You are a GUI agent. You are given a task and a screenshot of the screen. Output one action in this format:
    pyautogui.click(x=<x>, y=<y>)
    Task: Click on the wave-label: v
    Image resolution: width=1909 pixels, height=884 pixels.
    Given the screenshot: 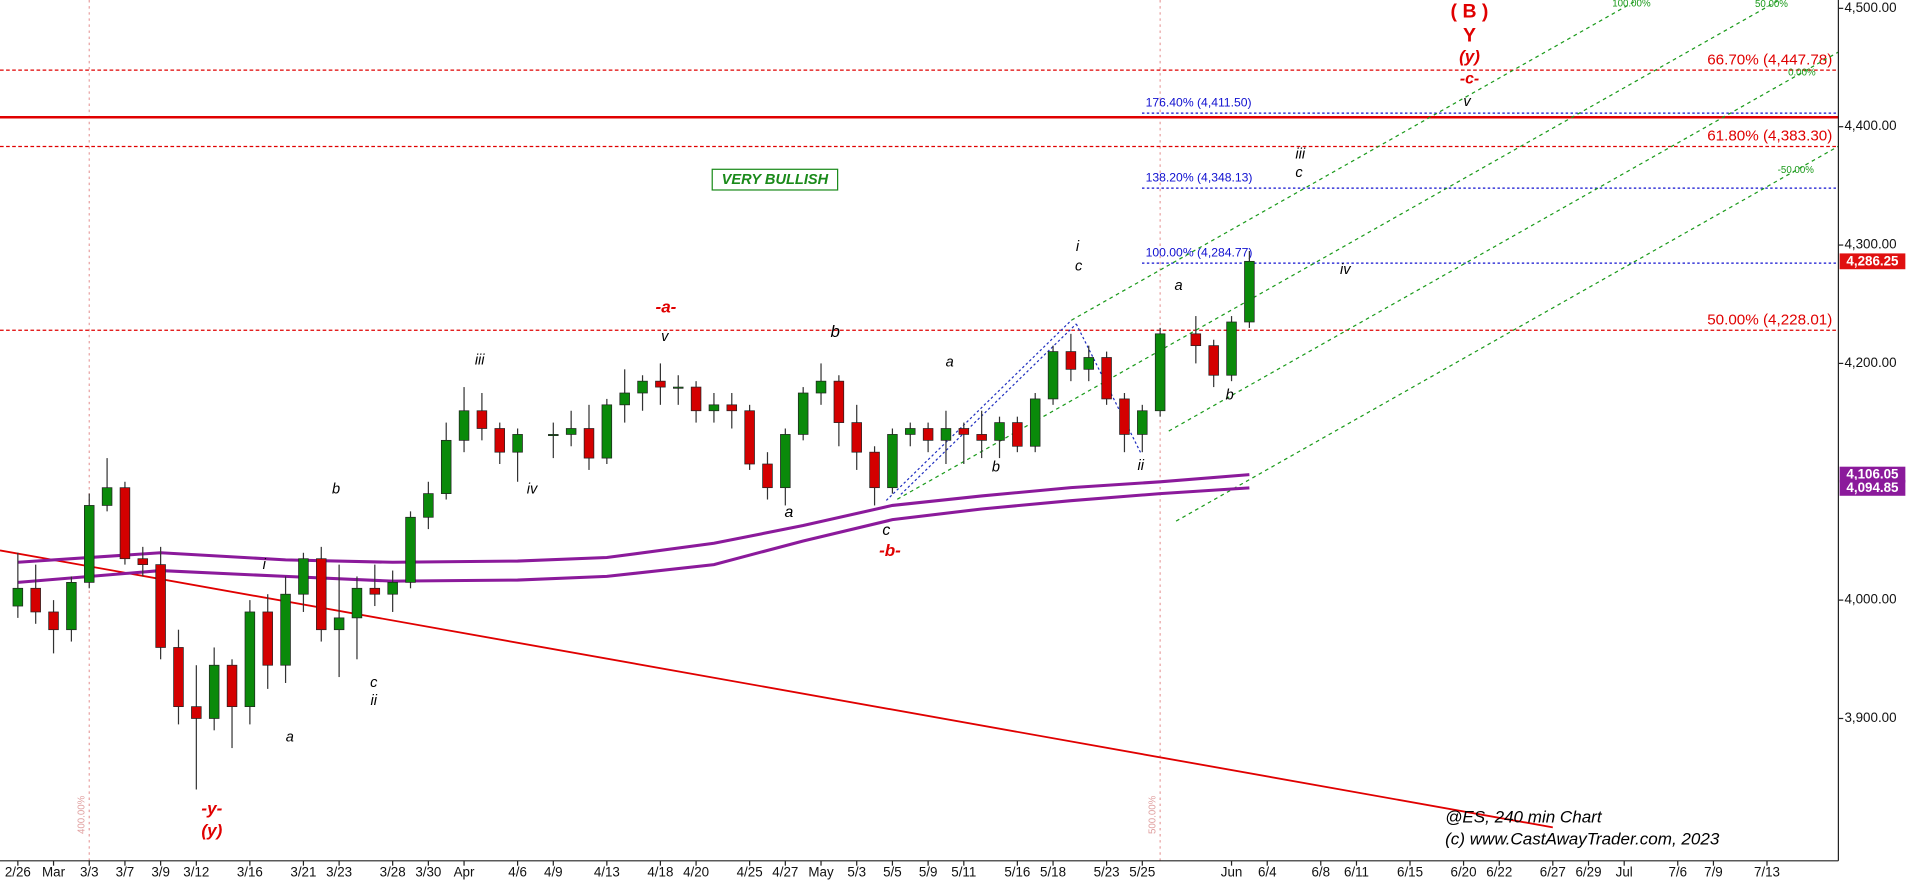 What is the action you would take?
    pyautogui.click(x=665, y=337)
    